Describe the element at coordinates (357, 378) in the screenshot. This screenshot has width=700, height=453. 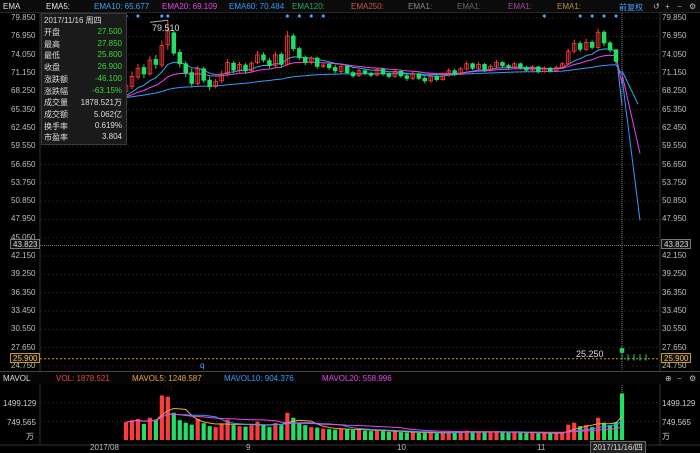
I see `mavol20-label: MAVOL20: 558.996` at that location.